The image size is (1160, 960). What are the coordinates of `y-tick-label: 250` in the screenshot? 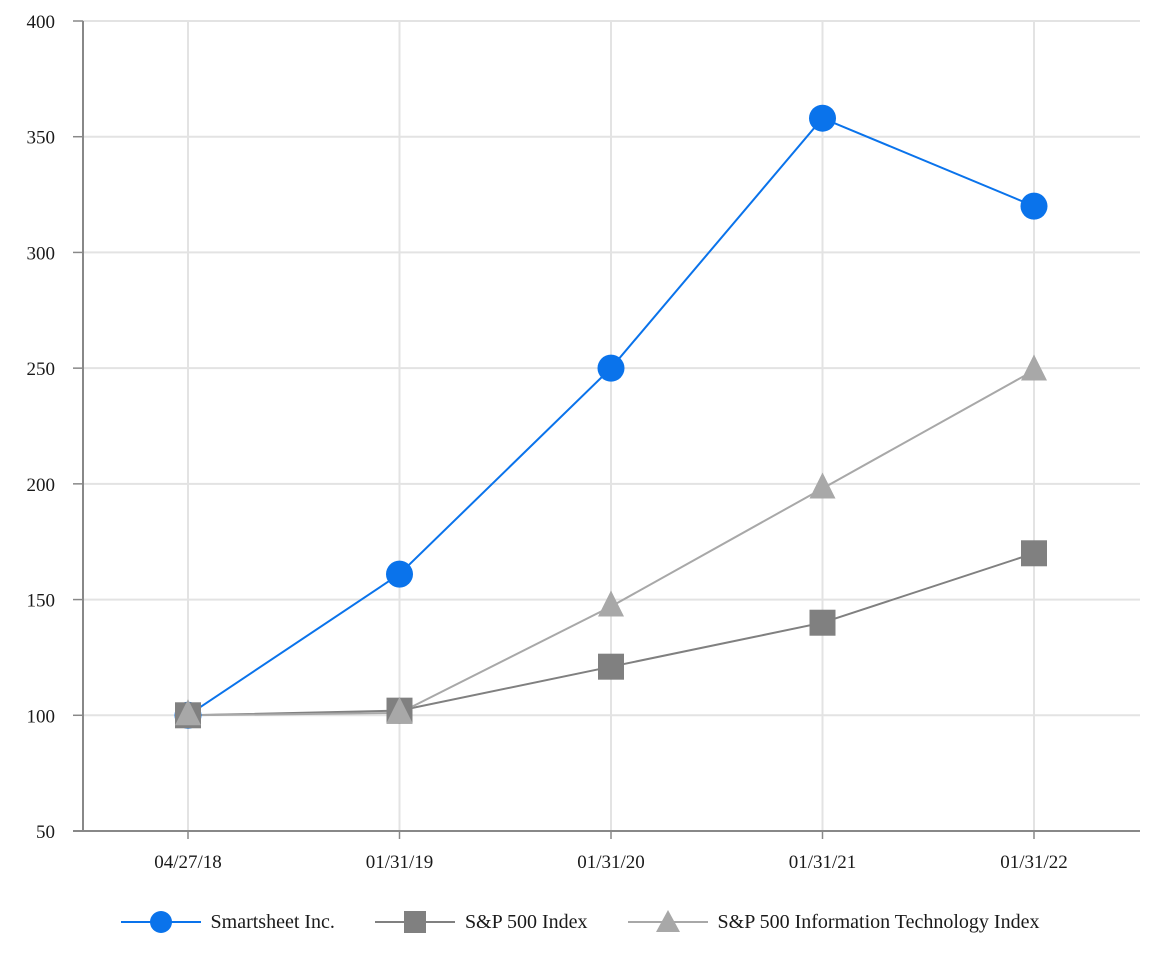 It's located at (41, 369).